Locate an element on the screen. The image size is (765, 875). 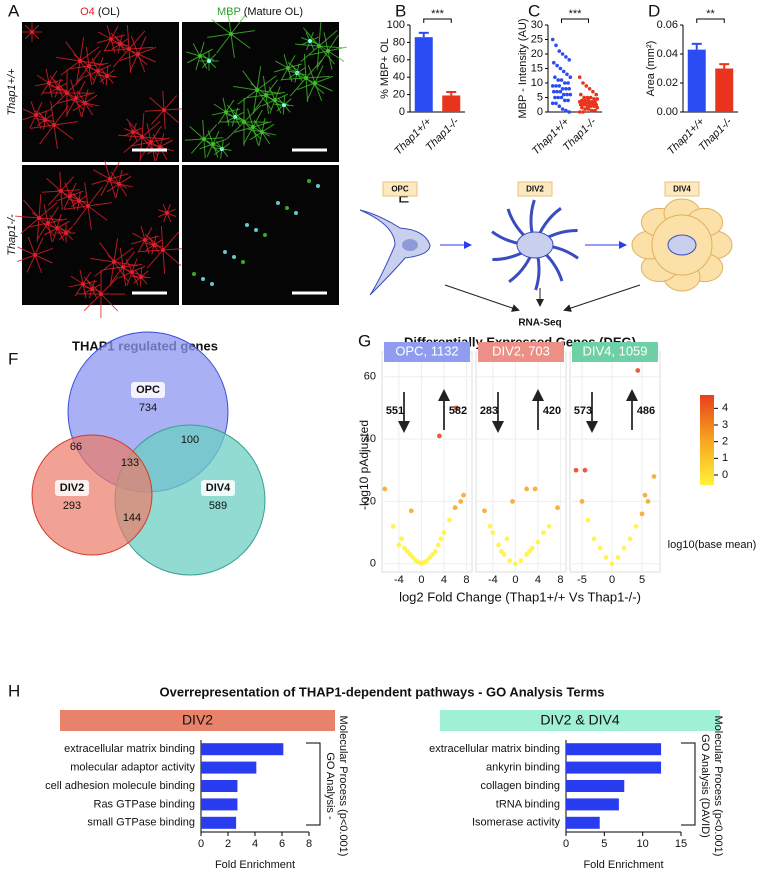
panel-letter: F is located at coordinates (13, 358).